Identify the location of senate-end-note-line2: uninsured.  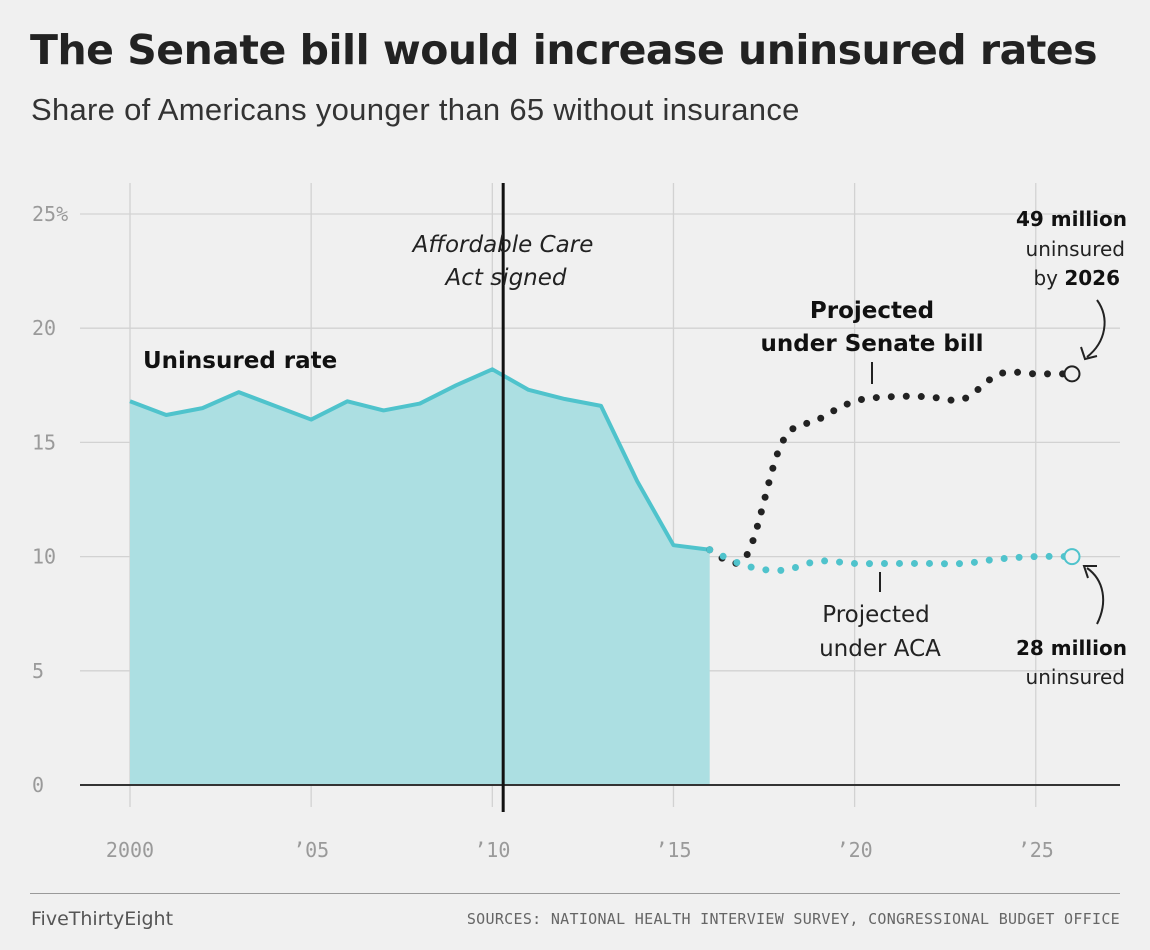
(1075, 249).